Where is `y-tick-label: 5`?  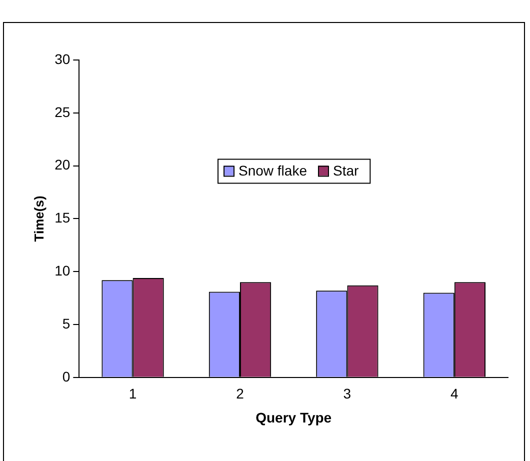
y-tick-label: 5 is located at coordinates (66, 323).